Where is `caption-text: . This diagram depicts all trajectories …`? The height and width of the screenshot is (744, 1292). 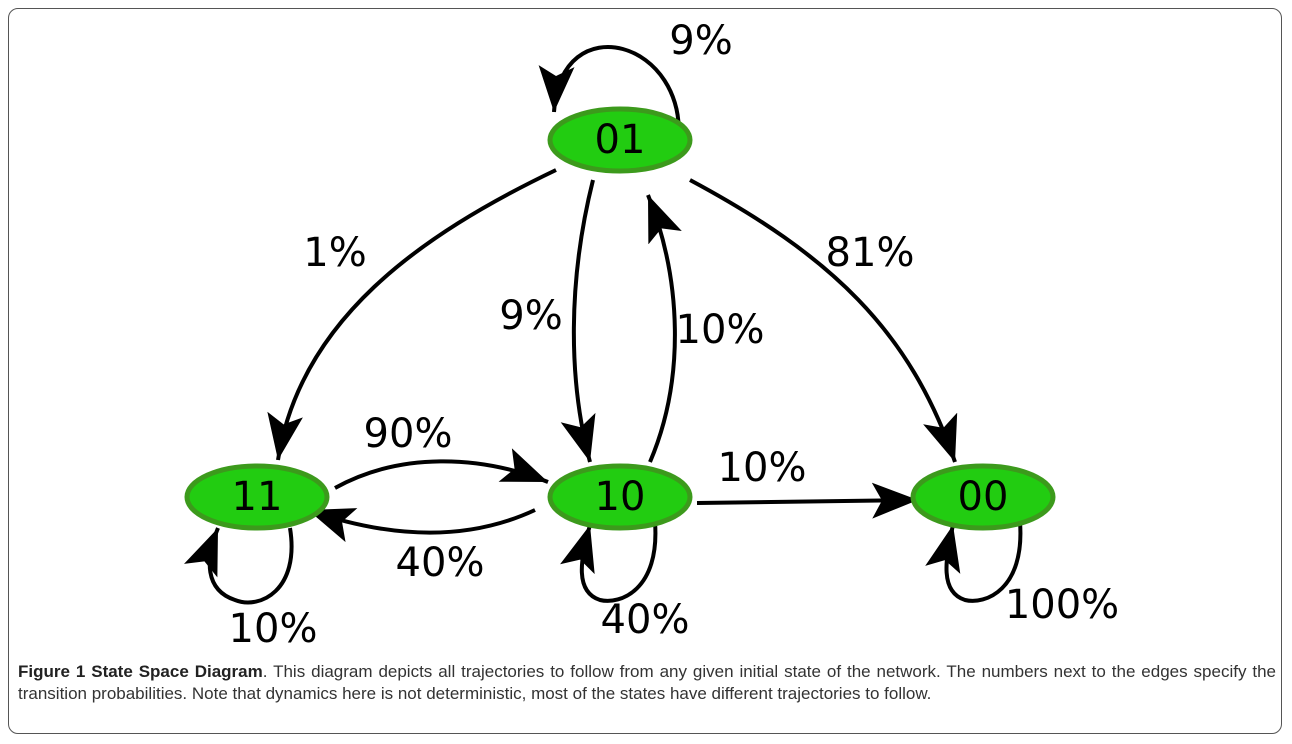
caption-text: . This diagram depicts all trajectories … is located at coordinates (647, 682).